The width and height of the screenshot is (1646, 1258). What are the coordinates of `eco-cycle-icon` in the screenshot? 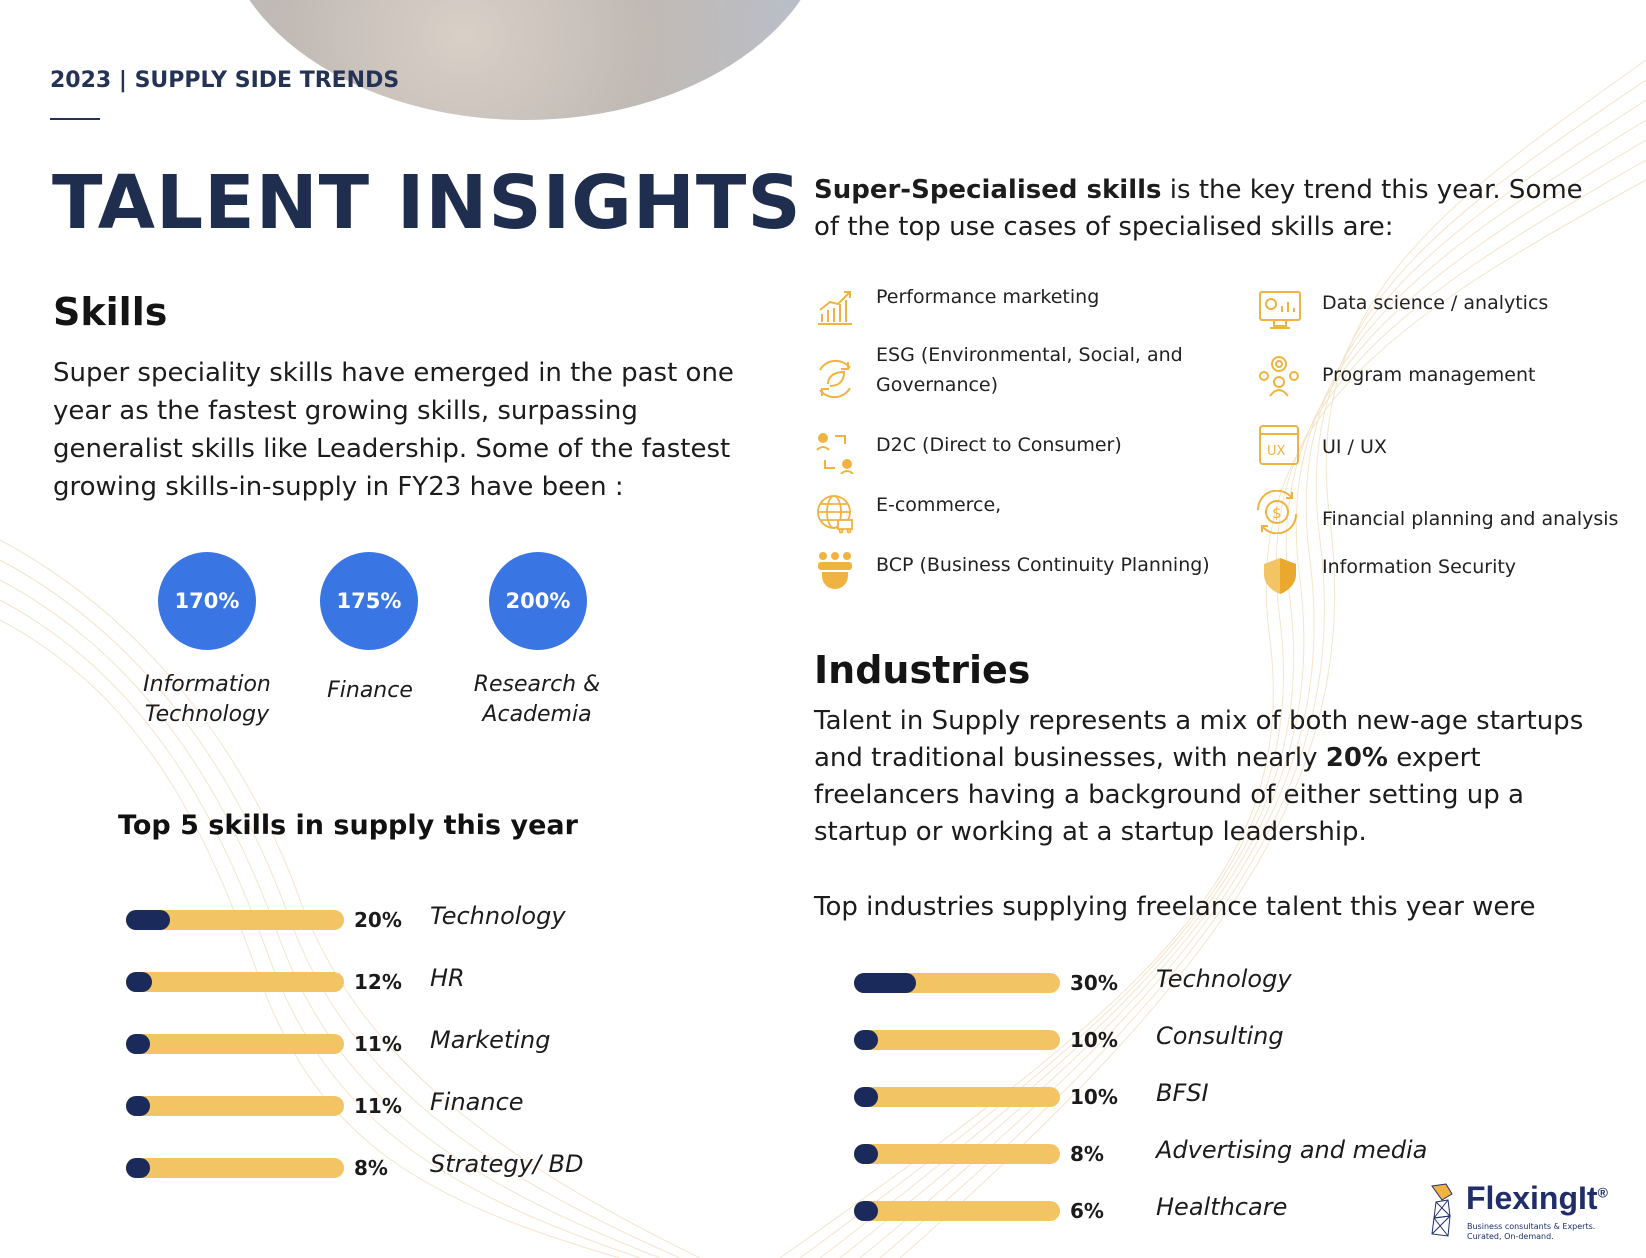 It's located at (833, 377).